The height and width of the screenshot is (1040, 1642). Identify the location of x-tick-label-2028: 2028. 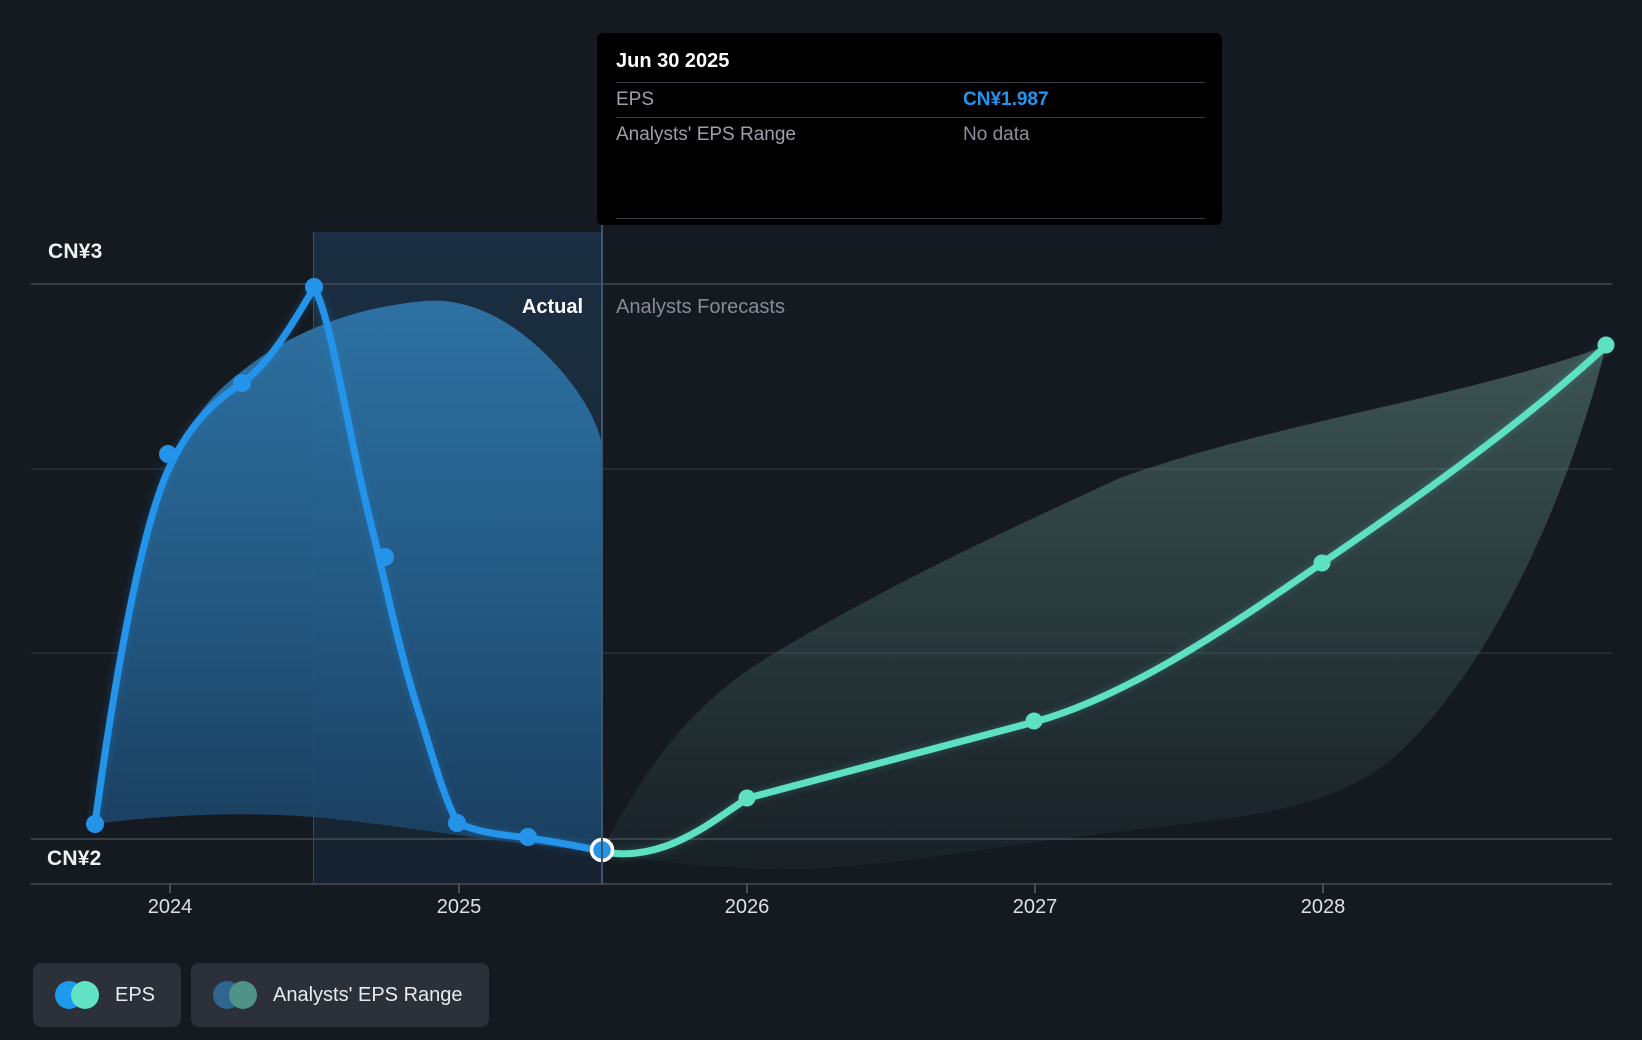
(1323, 907).